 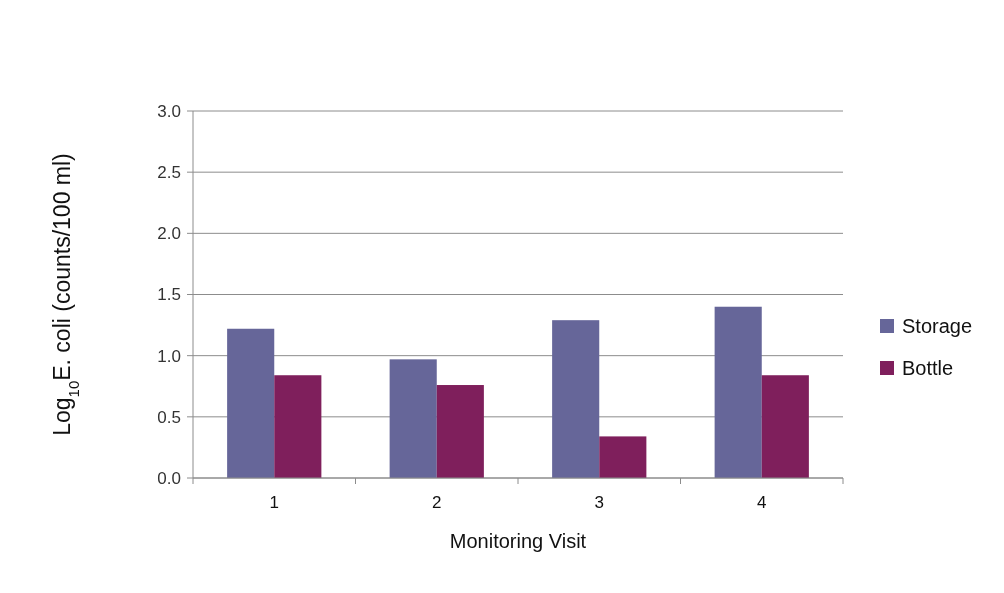 What do you see at coordinates (928, 368) in the screenshot?
I see `legend-label: Bottle` at bounding box center [928, 368].